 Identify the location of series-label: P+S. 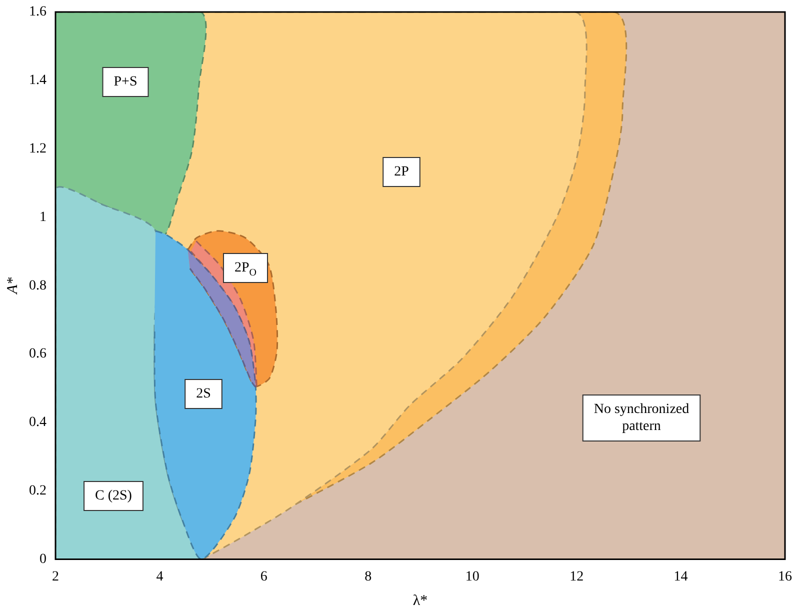
(126, 82).